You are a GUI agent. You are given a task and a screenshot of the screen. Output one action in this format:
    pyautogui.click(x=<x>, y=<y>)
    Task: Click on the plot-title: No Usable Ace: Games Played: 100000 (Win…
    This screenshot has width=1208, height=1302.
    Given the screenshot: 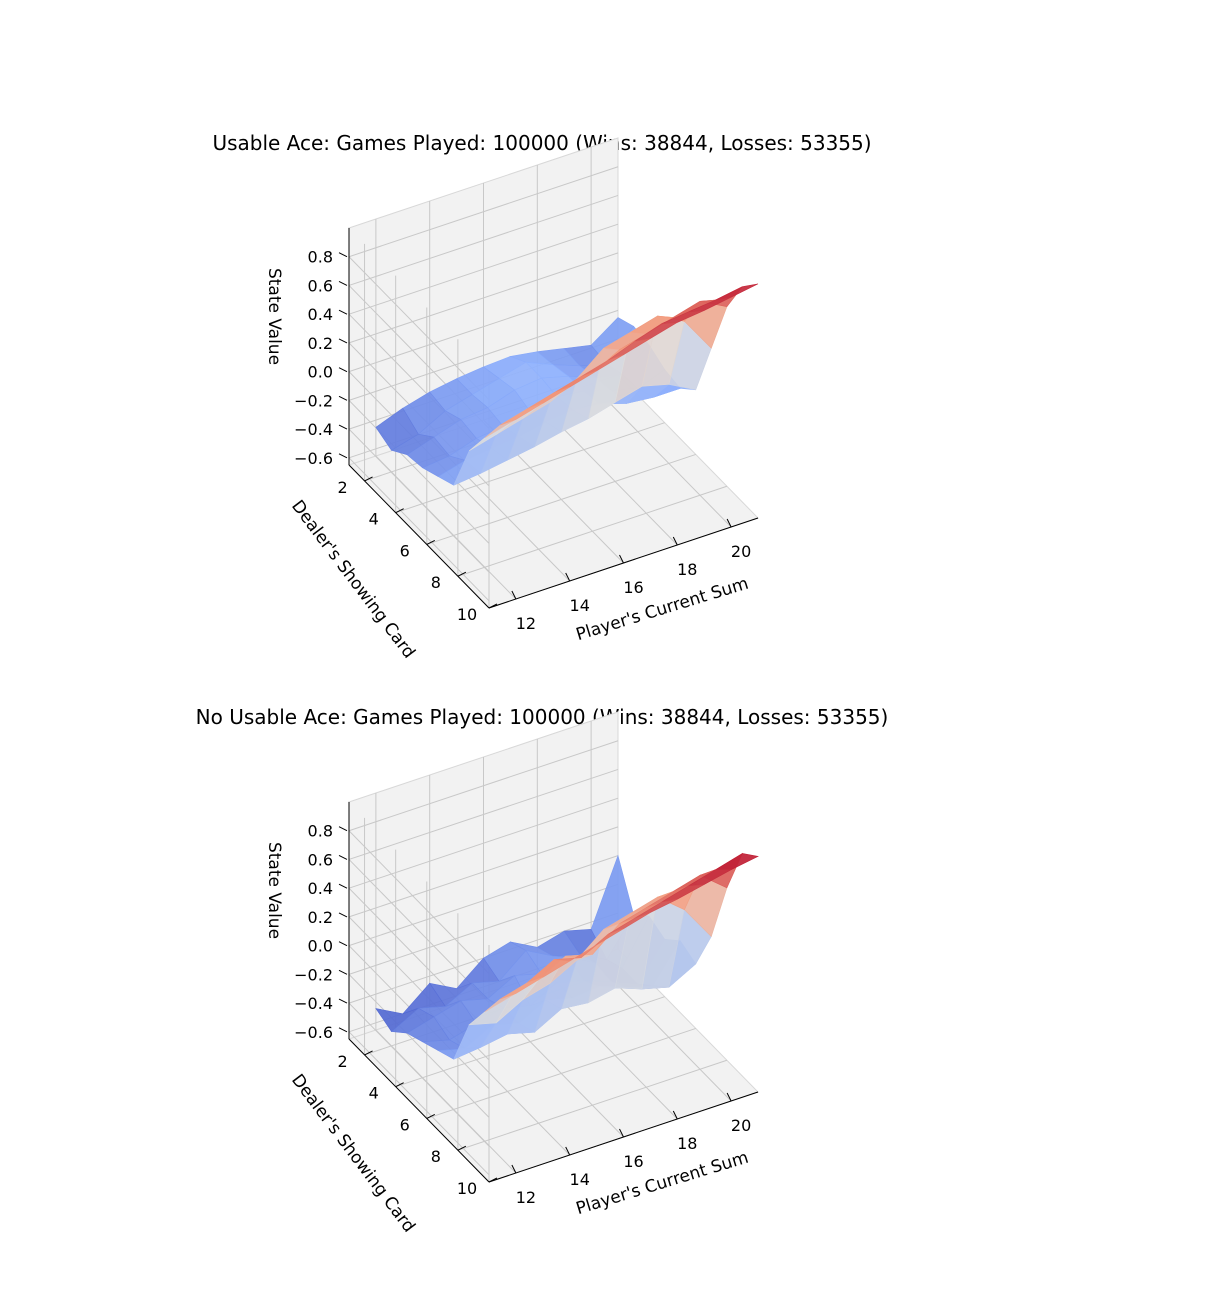 What is the action you would take?
    pyautogui.click(x=542, y=717)
    